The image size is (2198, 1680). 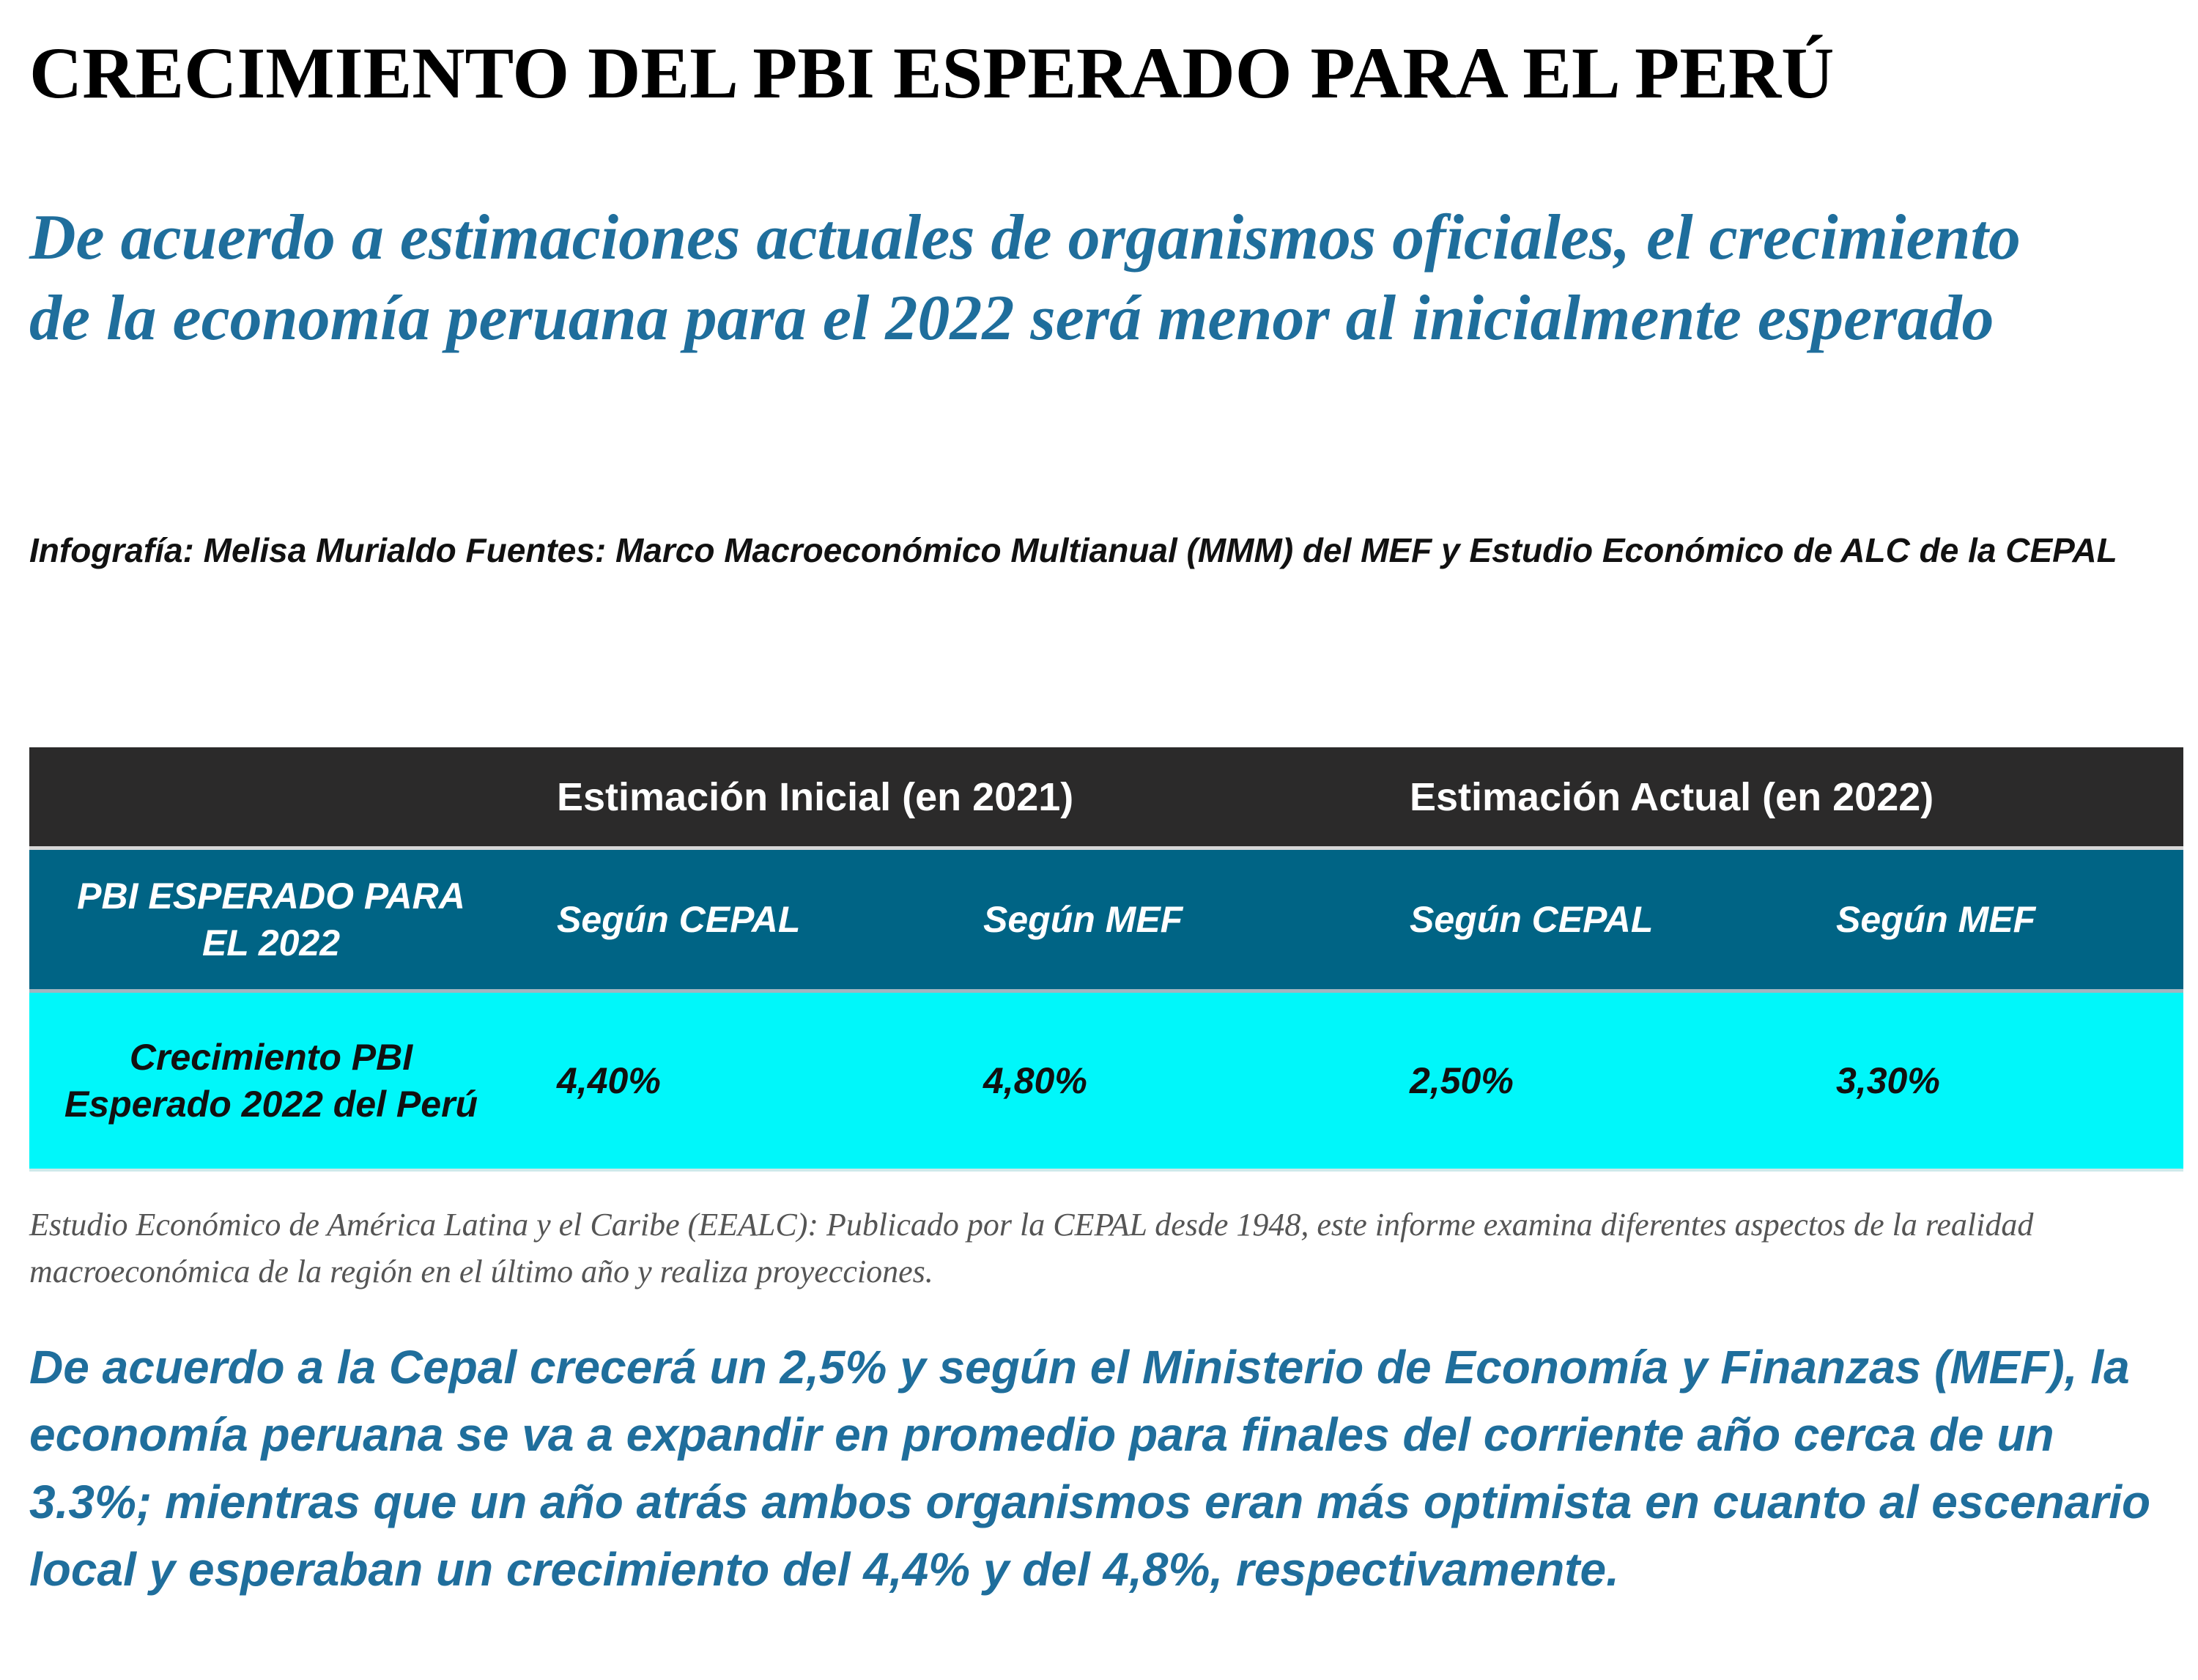 What do you see at coordinates (1532, 920) in the screenshot?
I see `subheader-current-cepal-label: Según CEPAL` at bounding box center [1532, 920].